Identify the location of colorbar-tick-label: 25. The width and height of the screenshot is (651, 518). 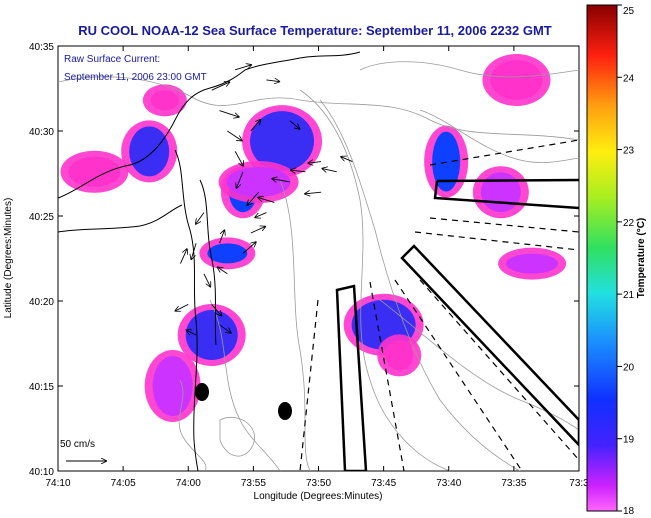
(629, 11).